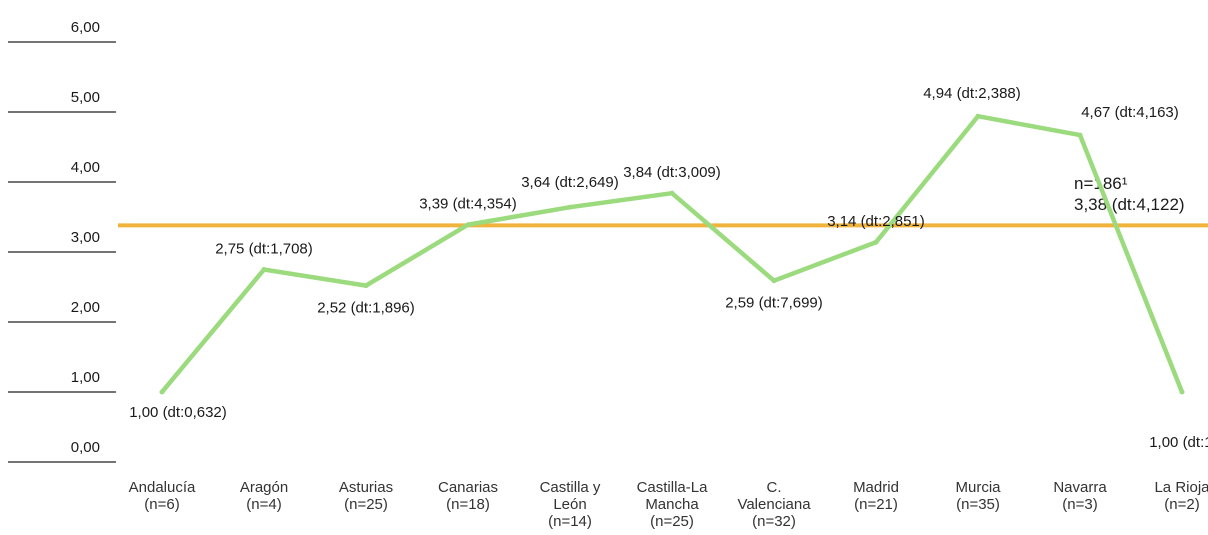 The height and width of the screenshot is (535, 1208). Describe the element at coordinates (85, 307) in the screenshot. I see `y-tick-label: 2,00` at that location.